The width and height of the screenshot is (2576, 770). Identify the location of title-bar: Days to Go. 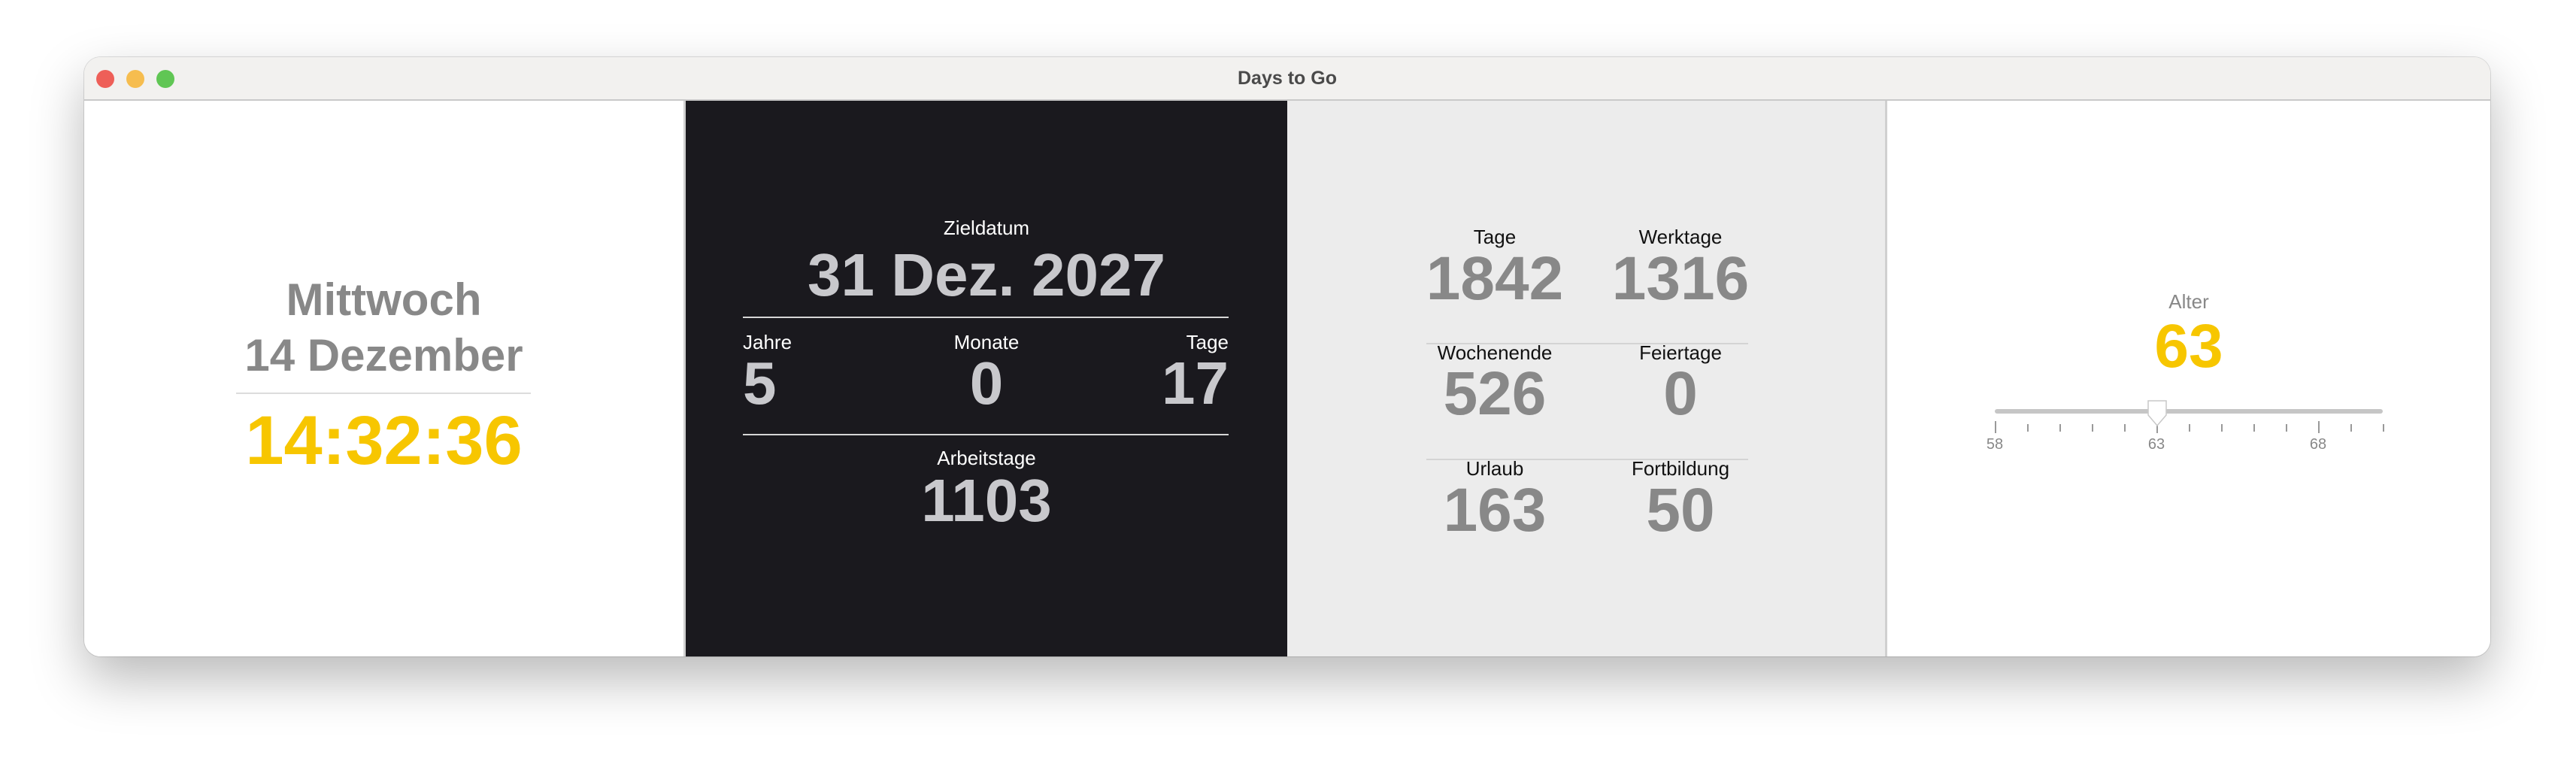
(1287, 79).